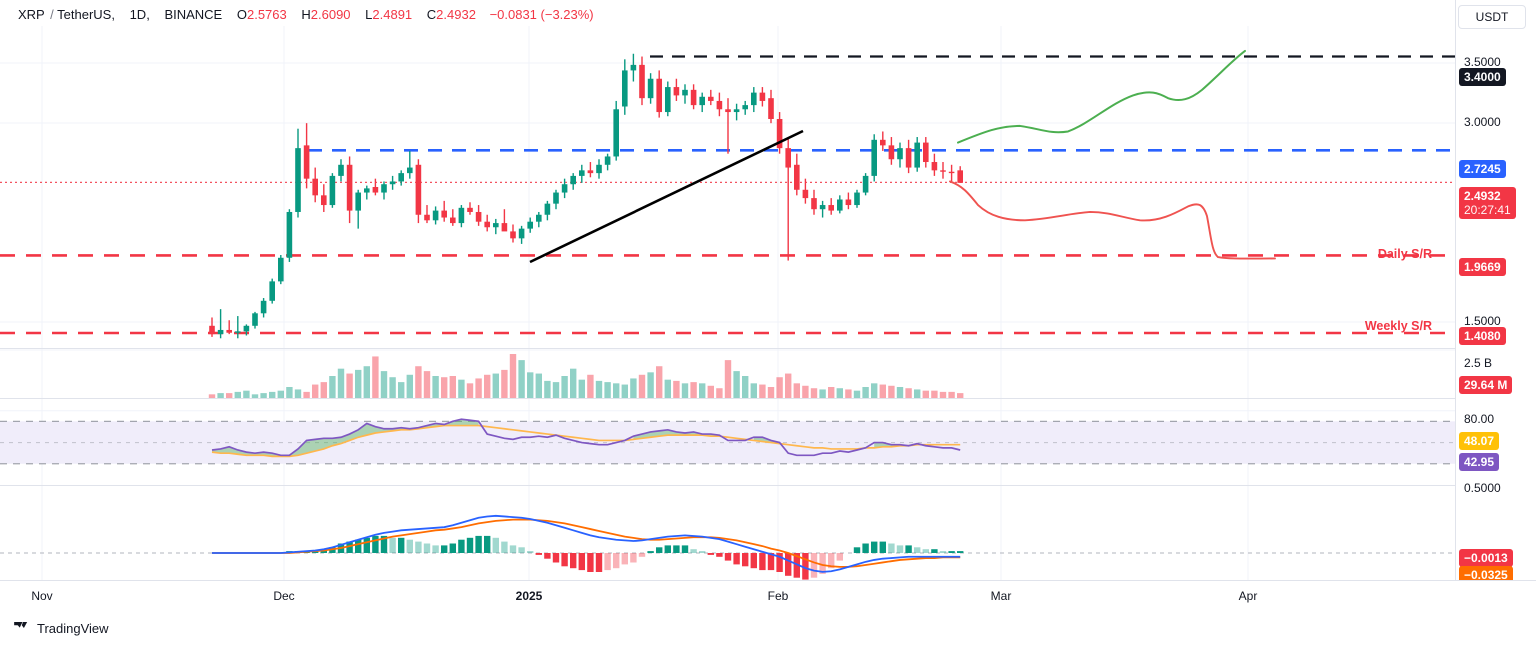 Image resolution: width=1536 pixels, height=646 pixels. What do you see at coordinates (1478, 363) in the screenshot?
I see `price-axis-tick: 2.5 B` at bounding box center [1478, 363].